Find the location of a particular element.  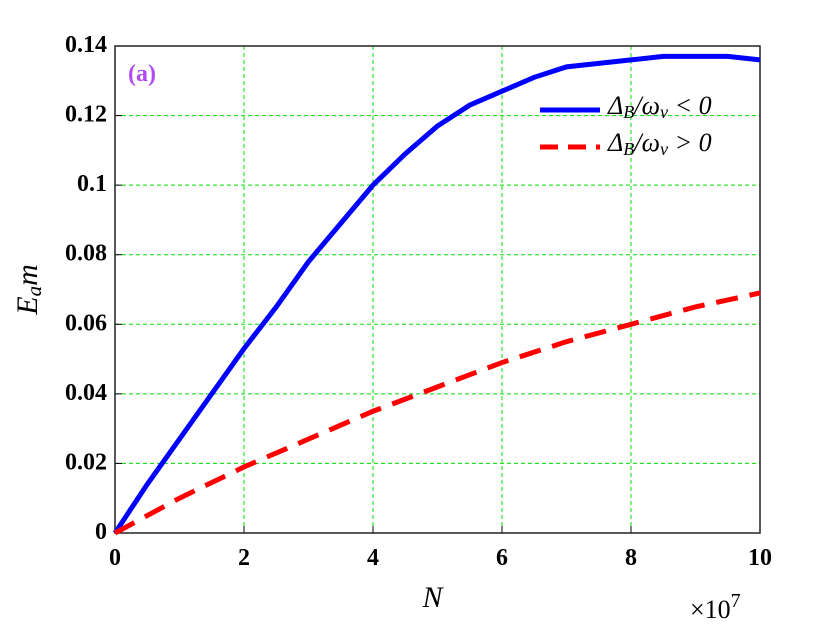

x-axis-label: N is located at coordinates (432, 597).